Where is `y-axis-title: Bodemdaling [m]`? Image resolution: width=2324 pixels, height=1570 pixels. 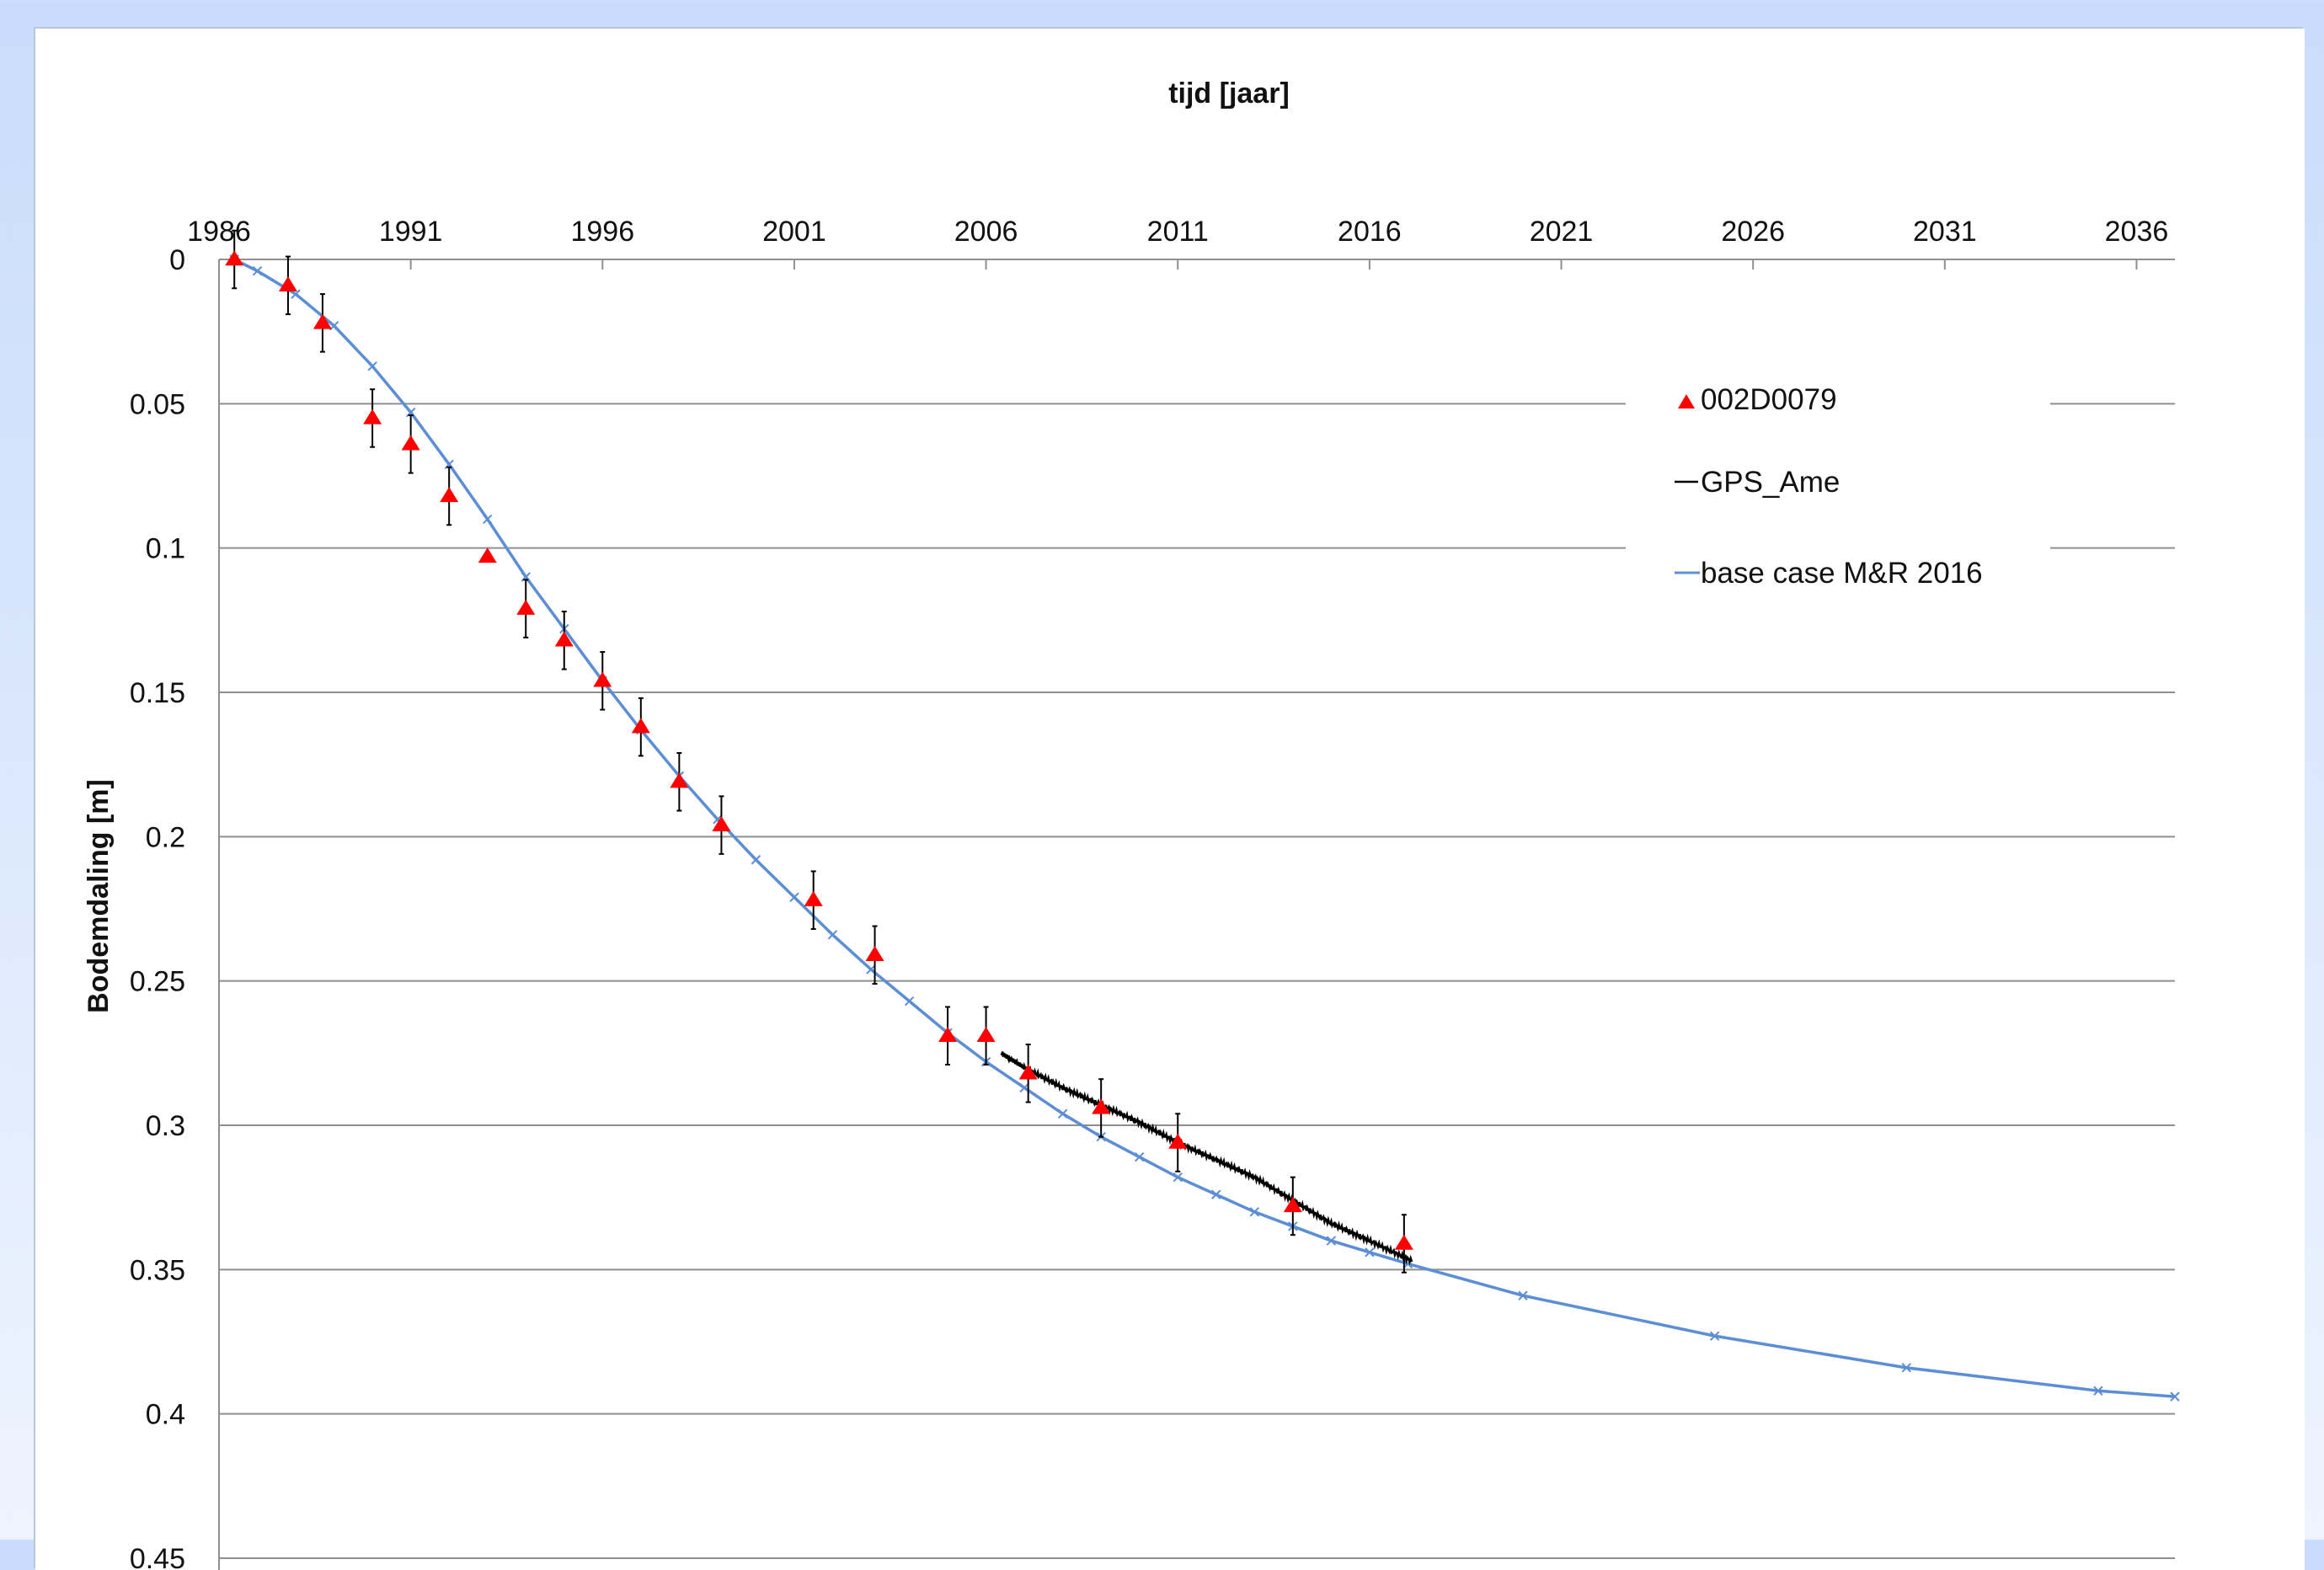 y-axis-title: Bodemdaling [m] is located at coordinates (99, 896).